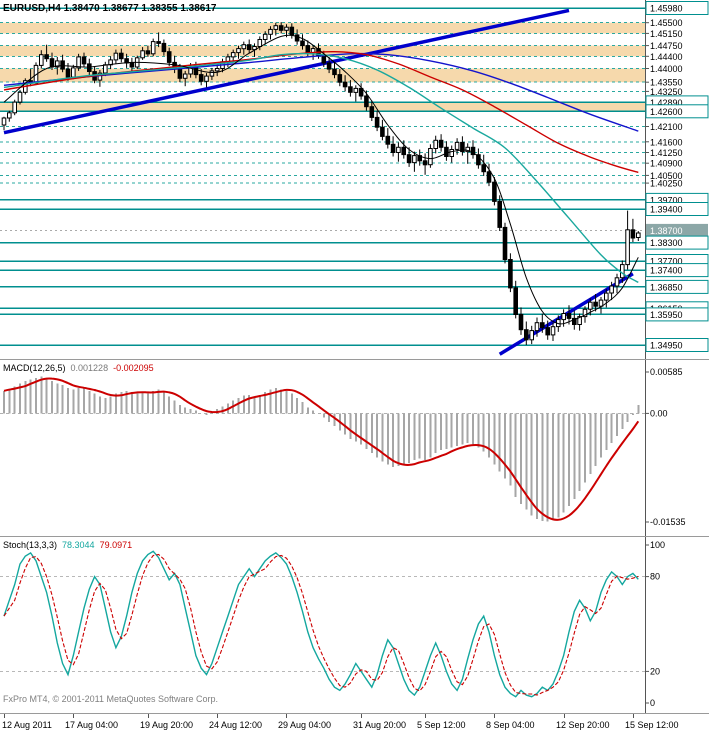 Image resolution: width=709 pixels, height=735 pixels. I want to click on stoch-scale-label: 20, so click(655, 671).